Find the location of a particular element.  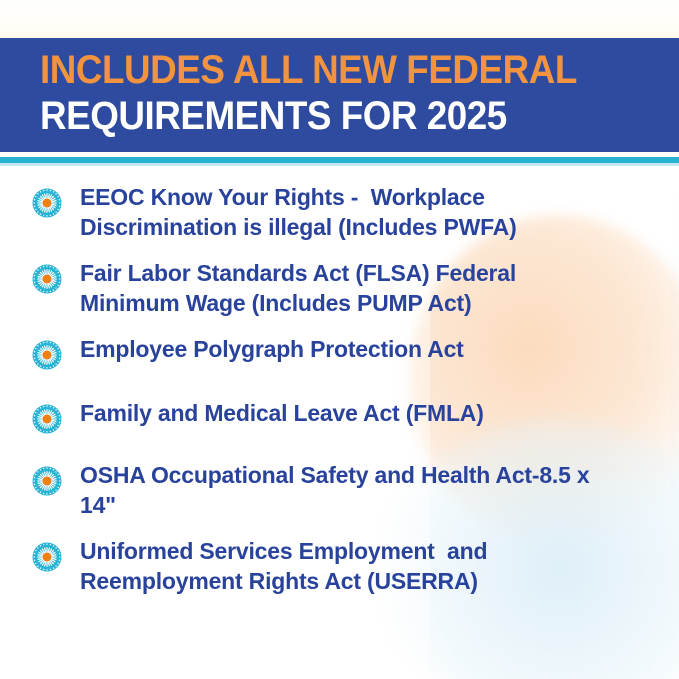

list-item-label: Employee Polygraph Protection Act is located at coordinates (272, 349).